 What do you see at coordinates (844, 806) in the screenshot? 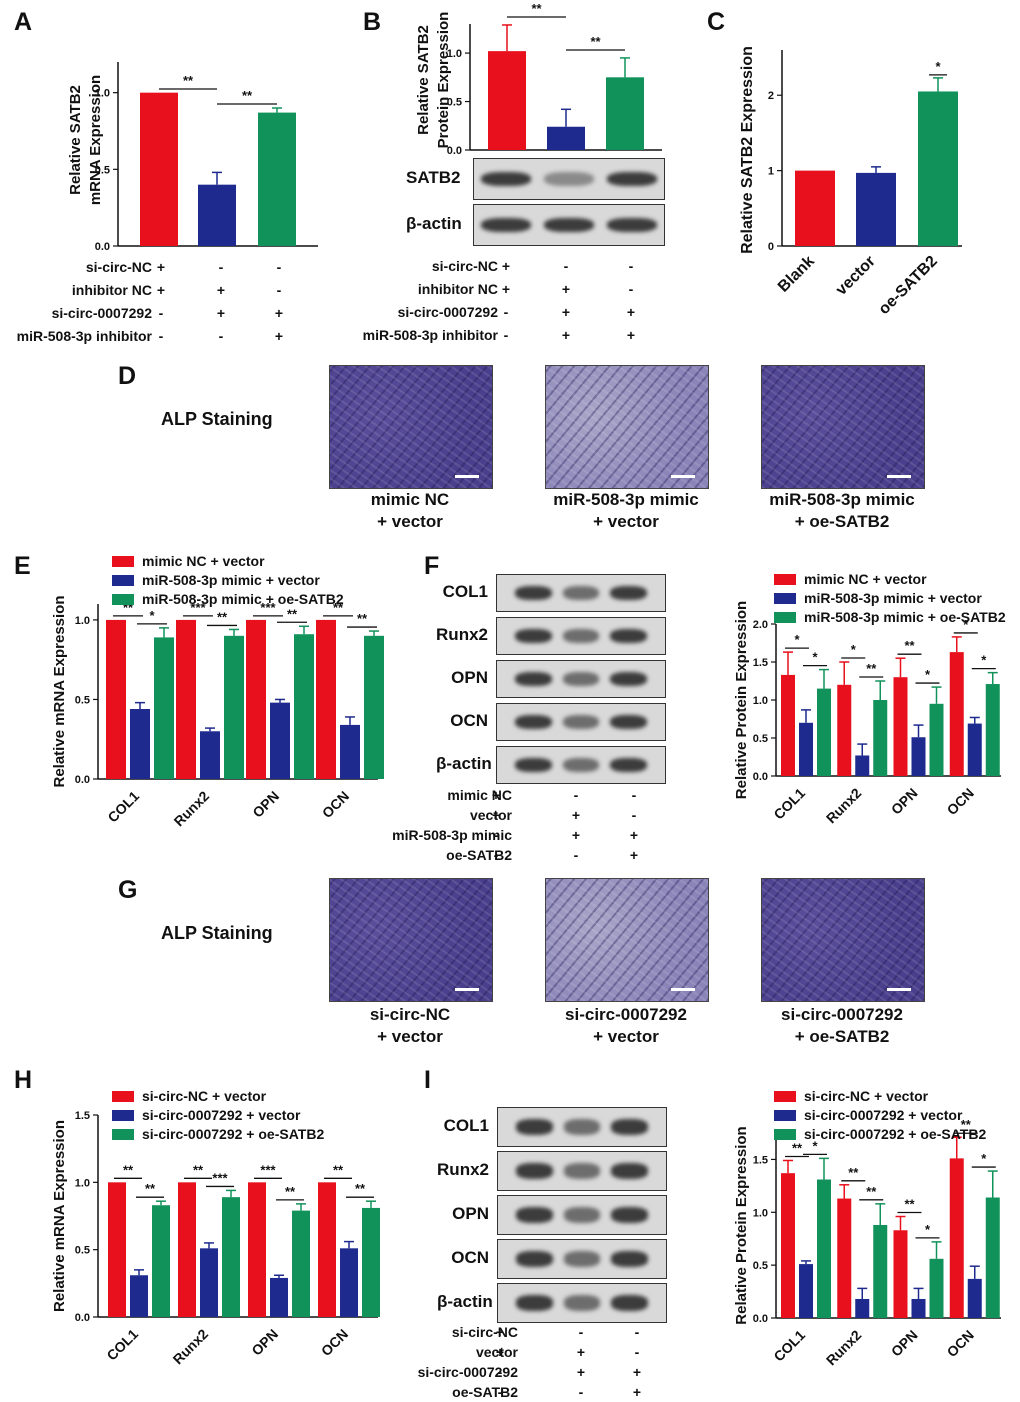
I see `chart-f-xtick-label: Runx2` at bounding box center [844, 806].